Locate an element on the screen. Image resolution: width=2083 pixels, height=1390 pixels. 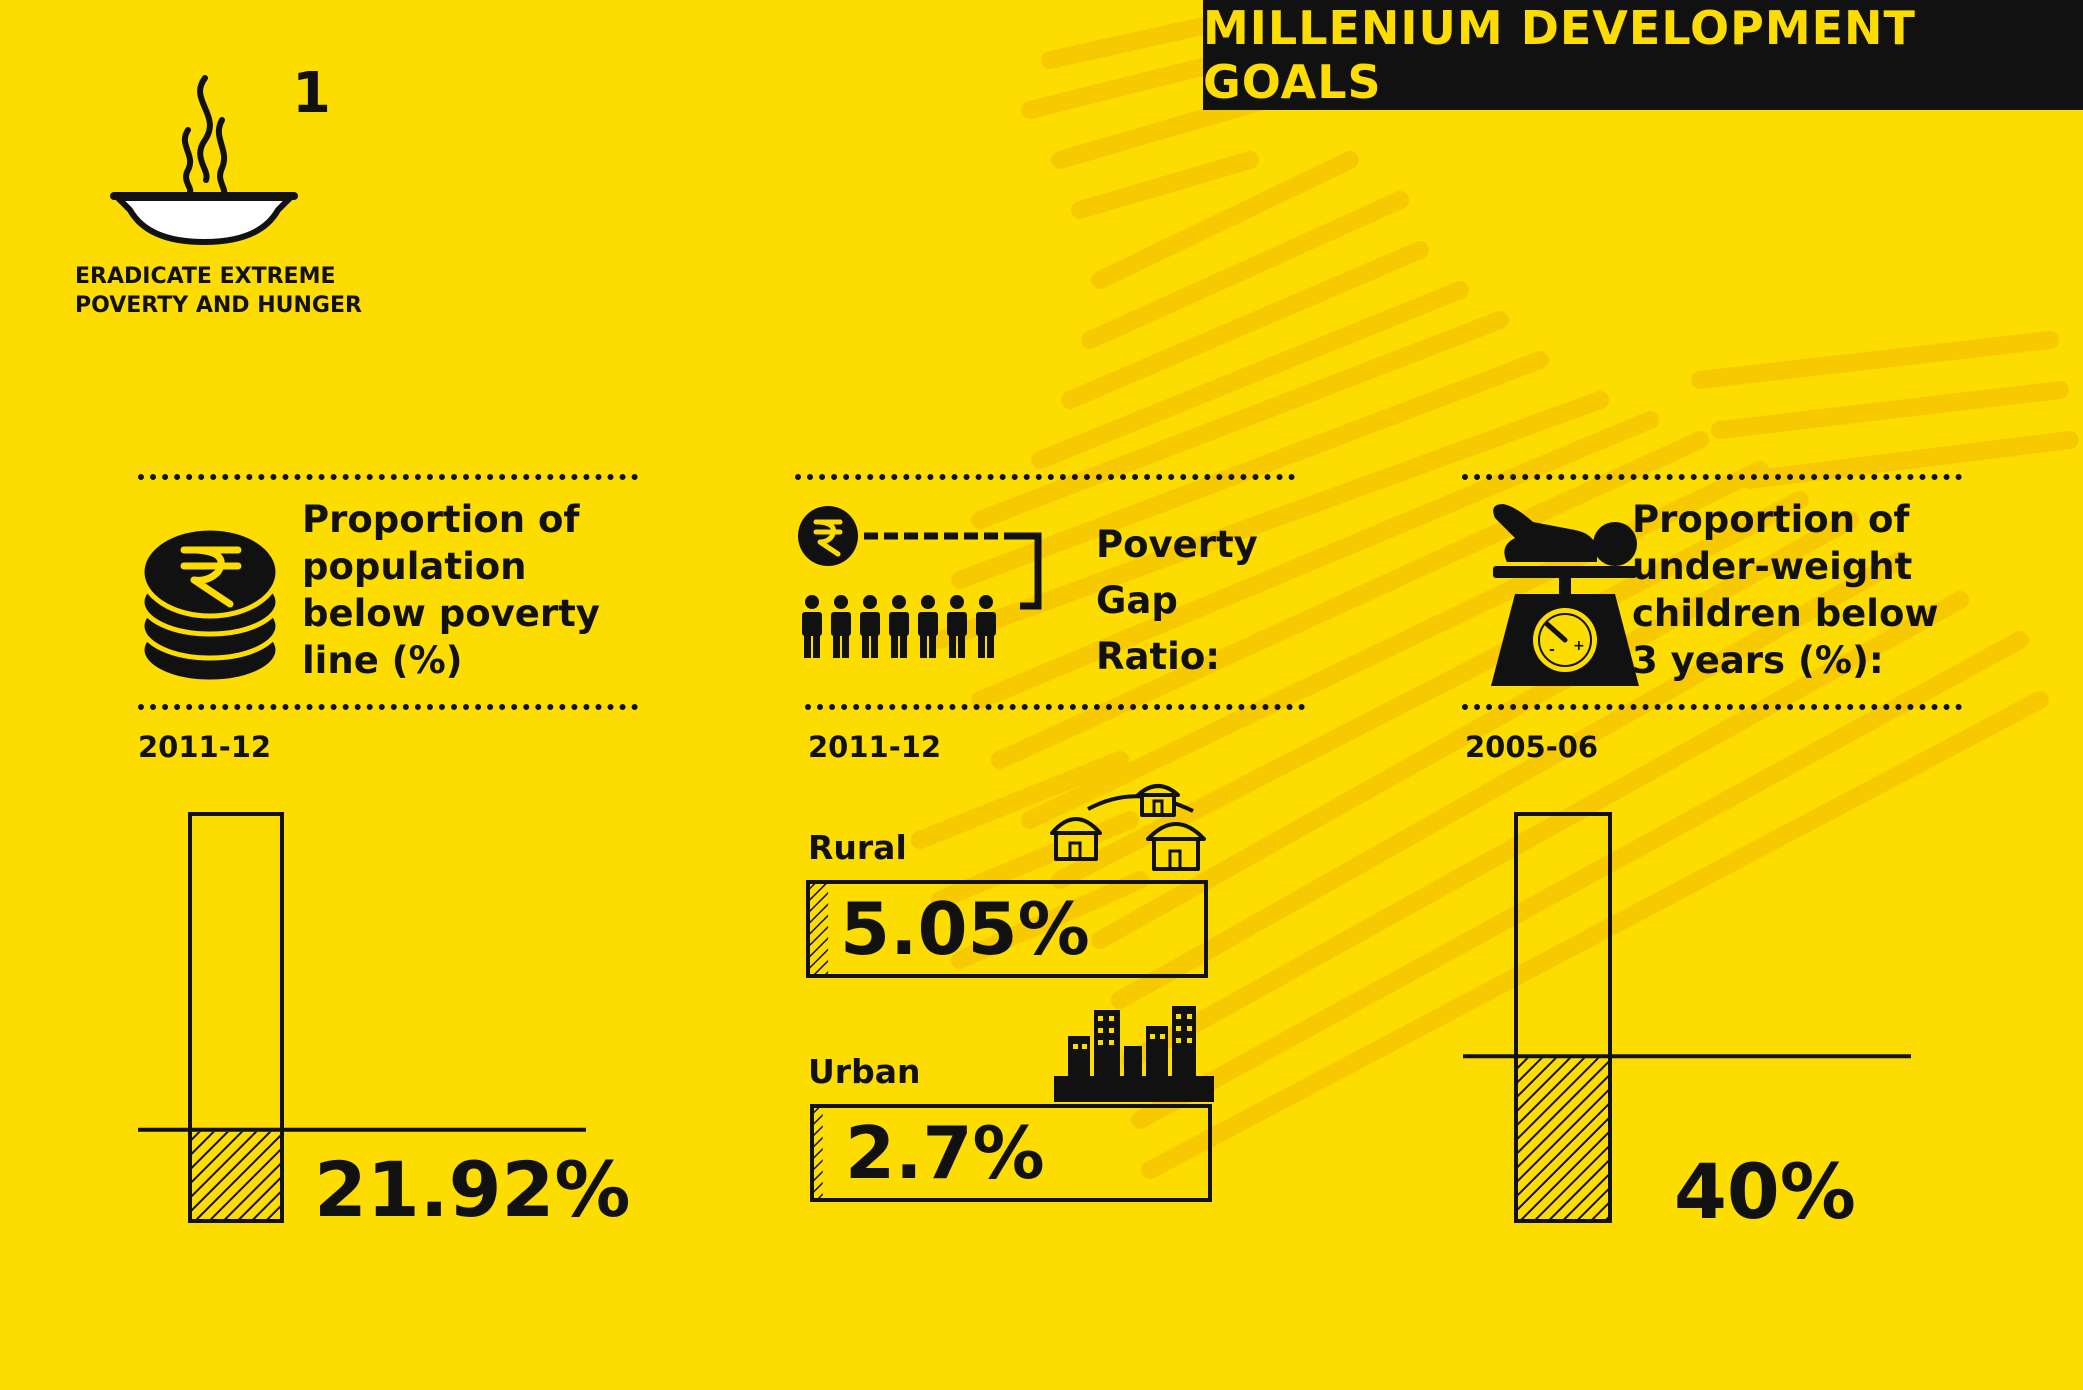
goal-text-line1: ERADICATE EXTREME is located at coordinates (205, 276).